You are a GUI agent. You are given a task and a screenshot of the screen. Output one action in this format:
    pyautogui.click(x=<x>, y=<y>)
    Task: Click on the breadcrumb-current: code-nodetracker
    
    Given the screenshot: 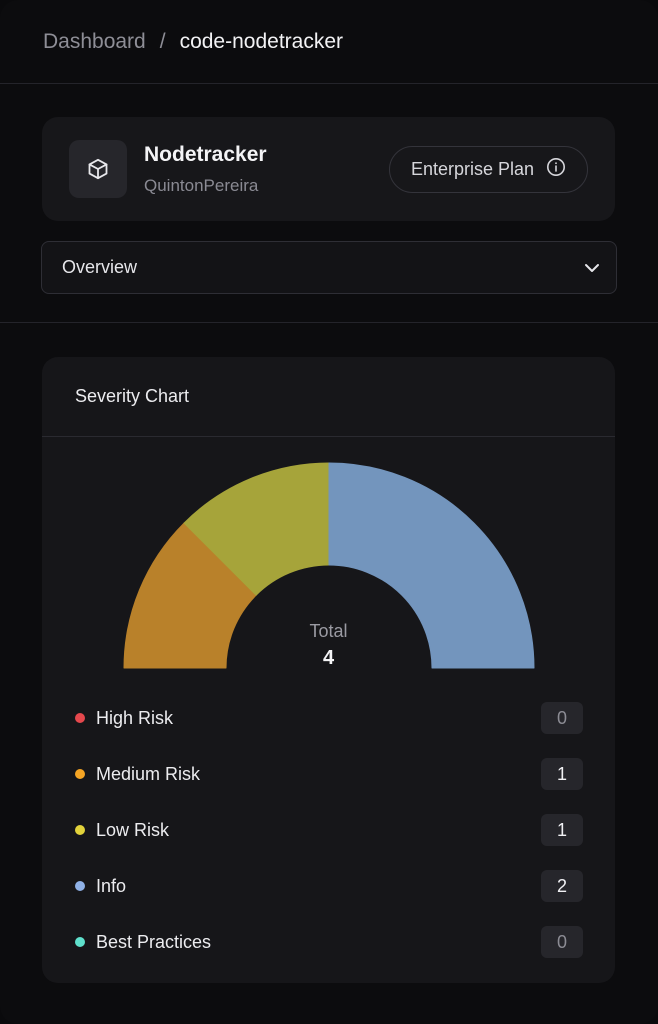 What is the action you would take?
    pyautogui.click(x=261, y=41)
    